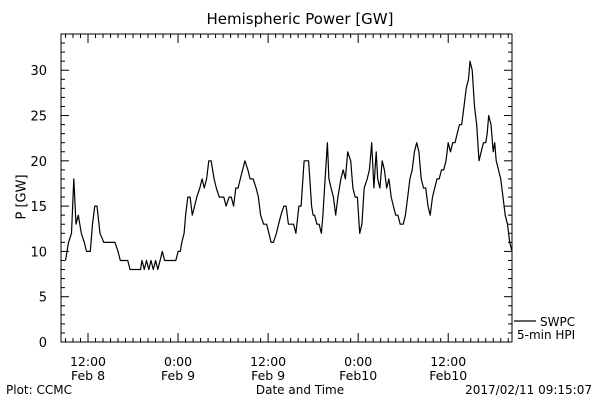  Describe the element at coordinates (38, 162) in the screenshot. I see `y-tick-label: 20` at that location.